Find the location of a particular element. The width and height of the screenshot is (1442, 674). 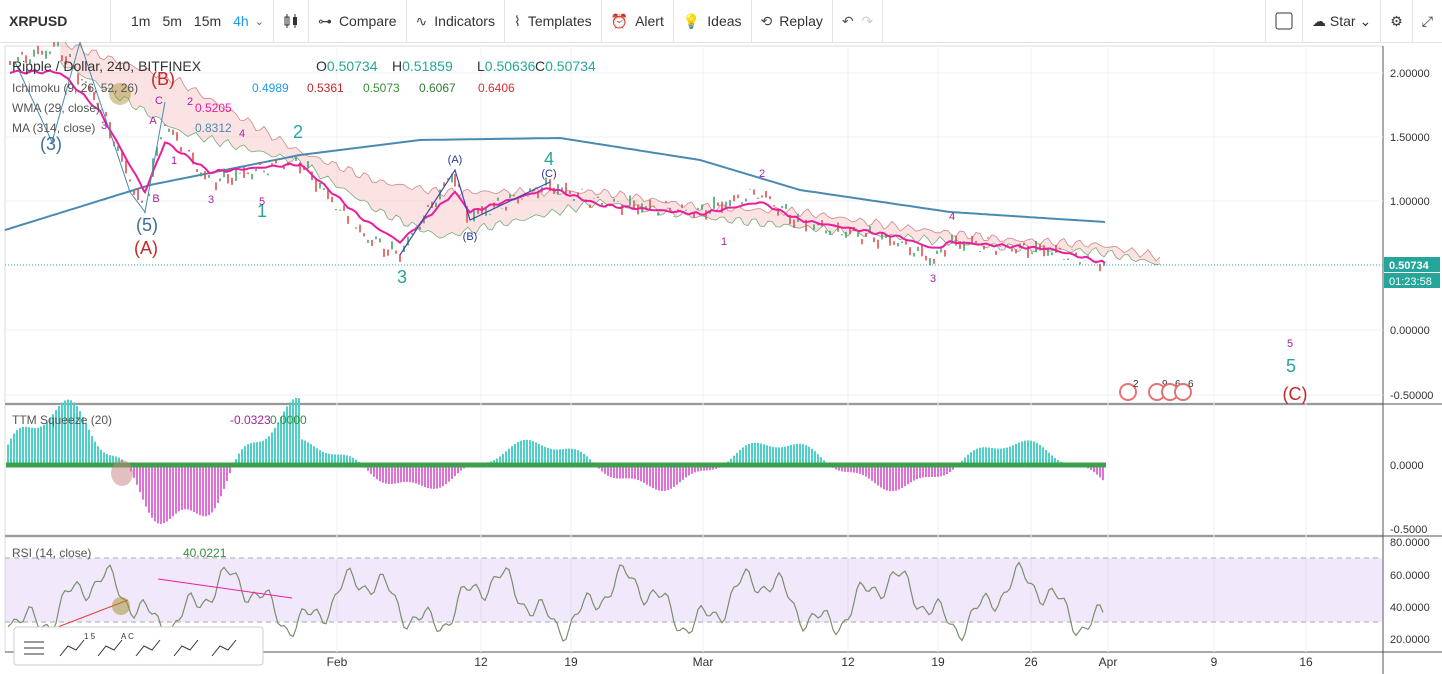

rsi-band is located at coordinates (694, 590).